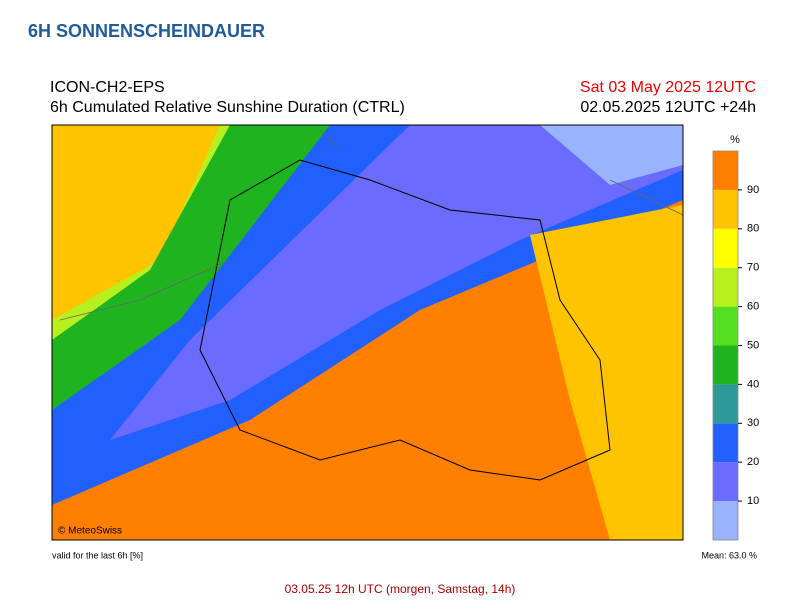 This screenshot has width=800, height=614. What do you see at coordinates (753, 462) in the screenshot?
I see `colorbar-tick-label: 20` at bounding box center [753, 462].